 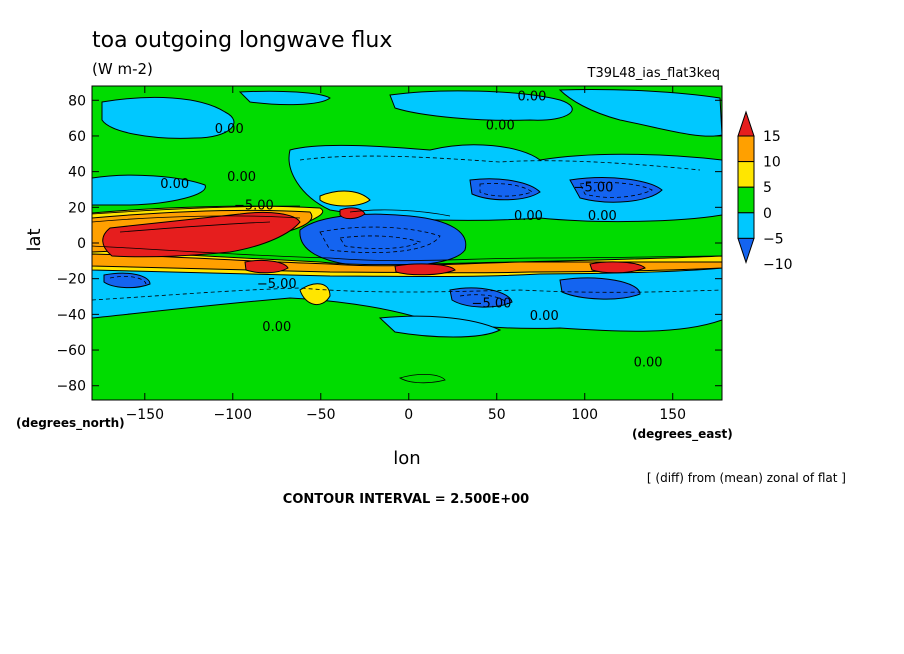 I want to click on comparison-note: [ (diff) from (mean) zonal of flat ], so click(x=746, y=478).